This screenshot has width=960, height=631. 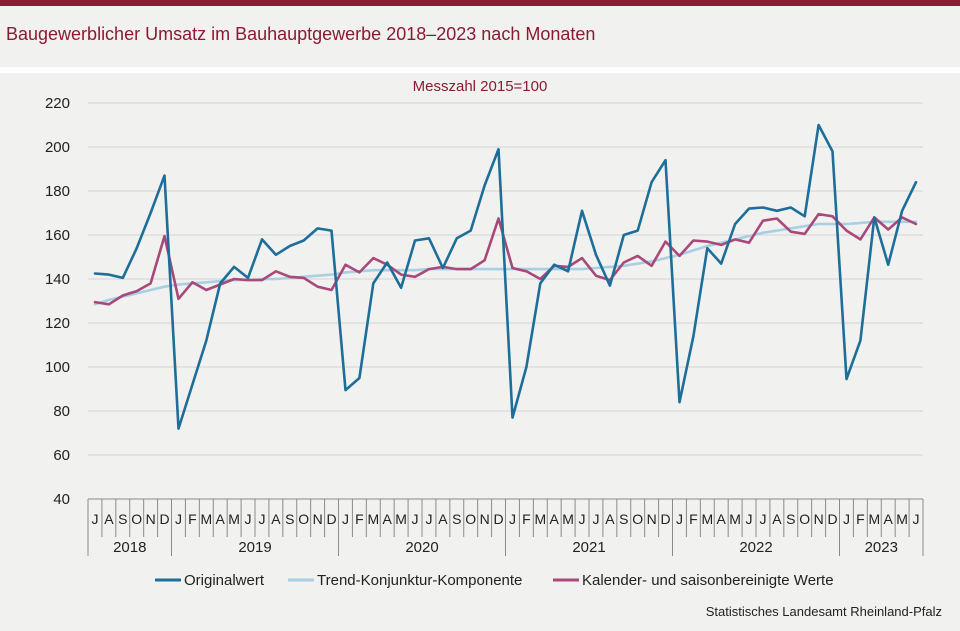 I want to click on year-label: 2019, so click(x=254, y=547).